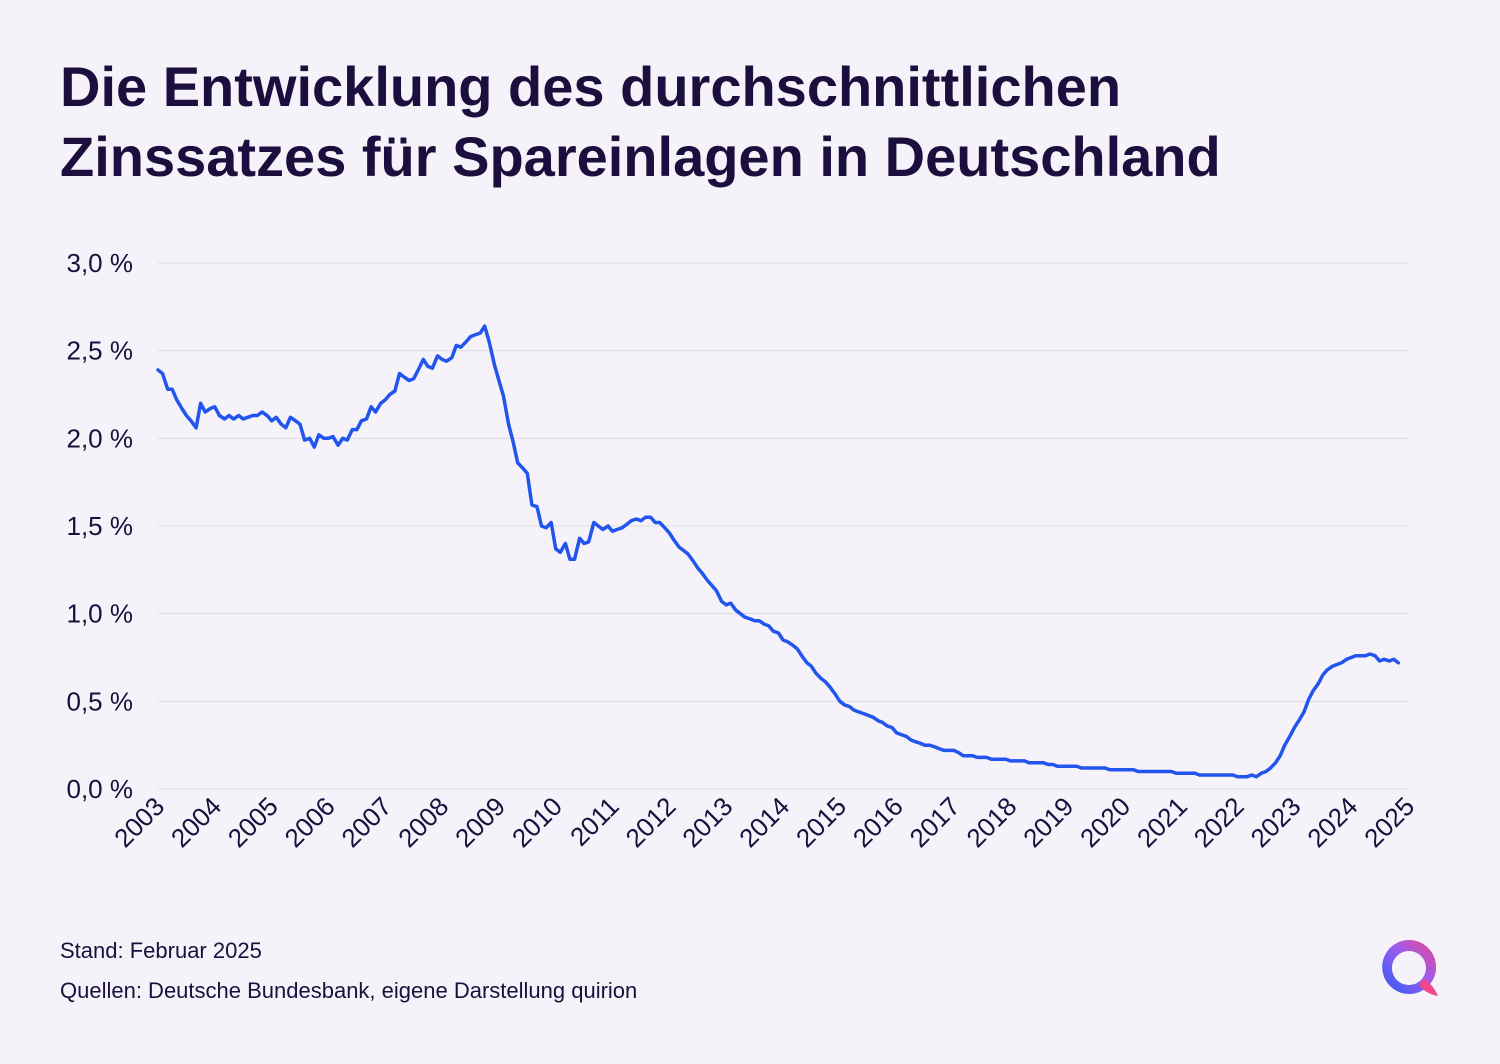 This screenshot has height=1064, width=1500. Describe the element at coordinates (1275, 822) in the screenshot. I see `x-tick-label: 2023` at that location.